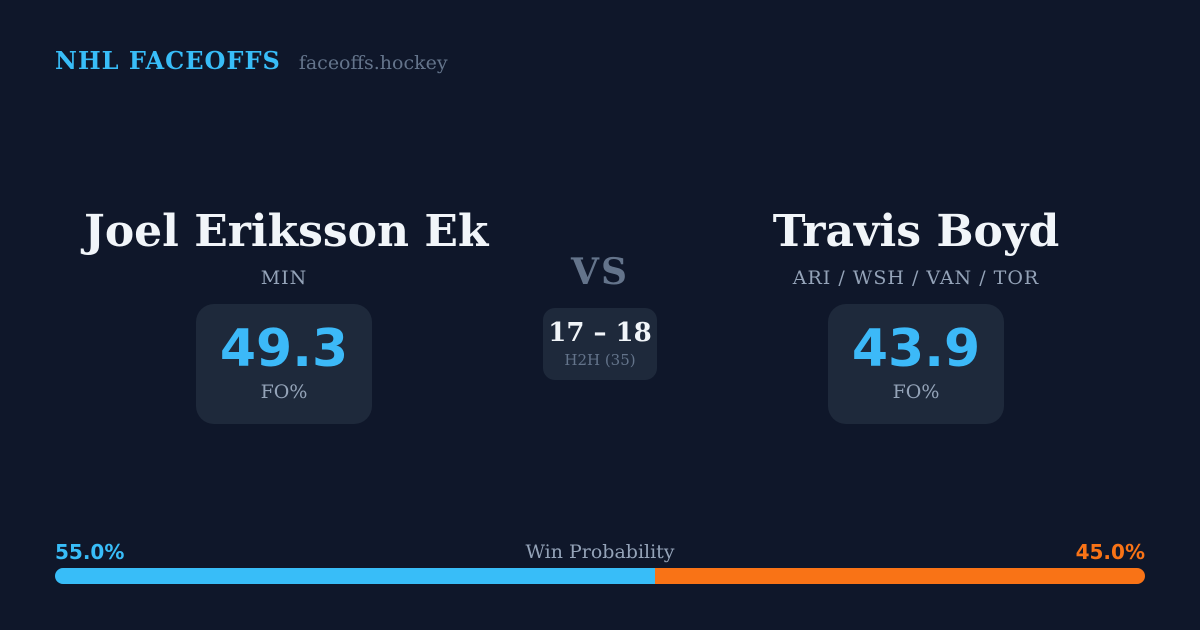 This screenshot has width=1200, height=630. I want to click on right-win-pct: 45.0%, so click(1110, 552).